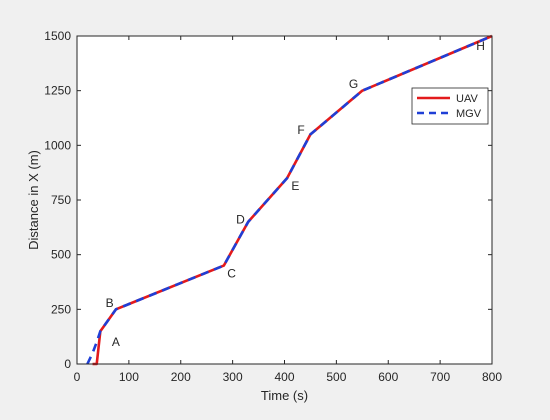 The width and height of the screenshot is (550, 420). Describe the element at coordinates (67, 364) in the screenshot. I see `y-tick-label: 0` at that location.